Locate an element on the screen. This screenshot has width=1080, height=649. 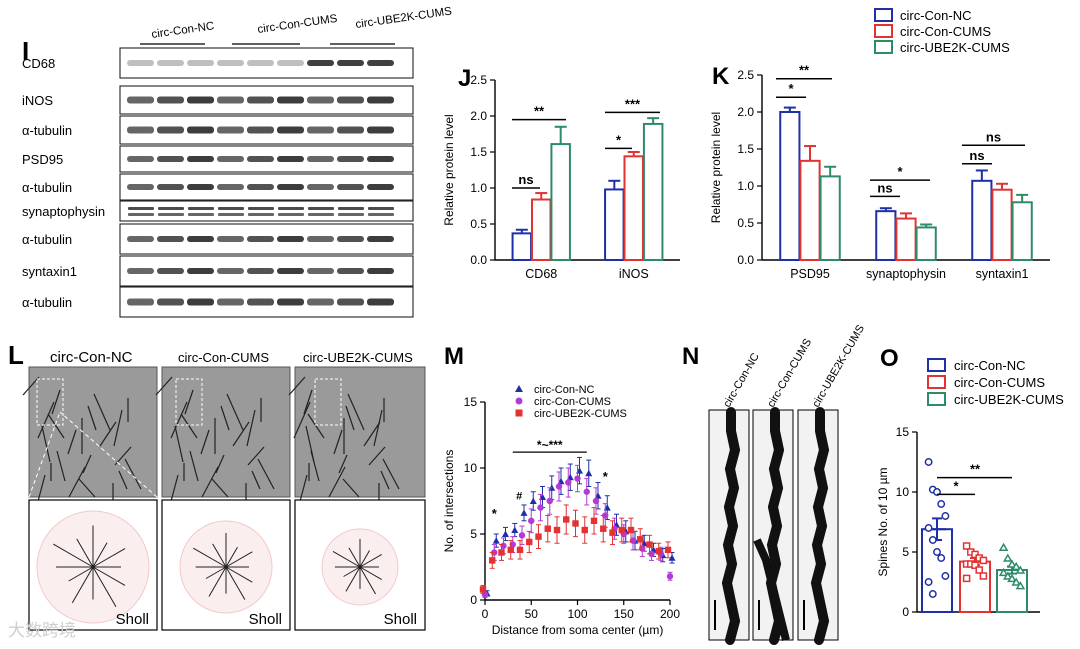
y-tick-label: 15 is located at coordinates (471, 402).